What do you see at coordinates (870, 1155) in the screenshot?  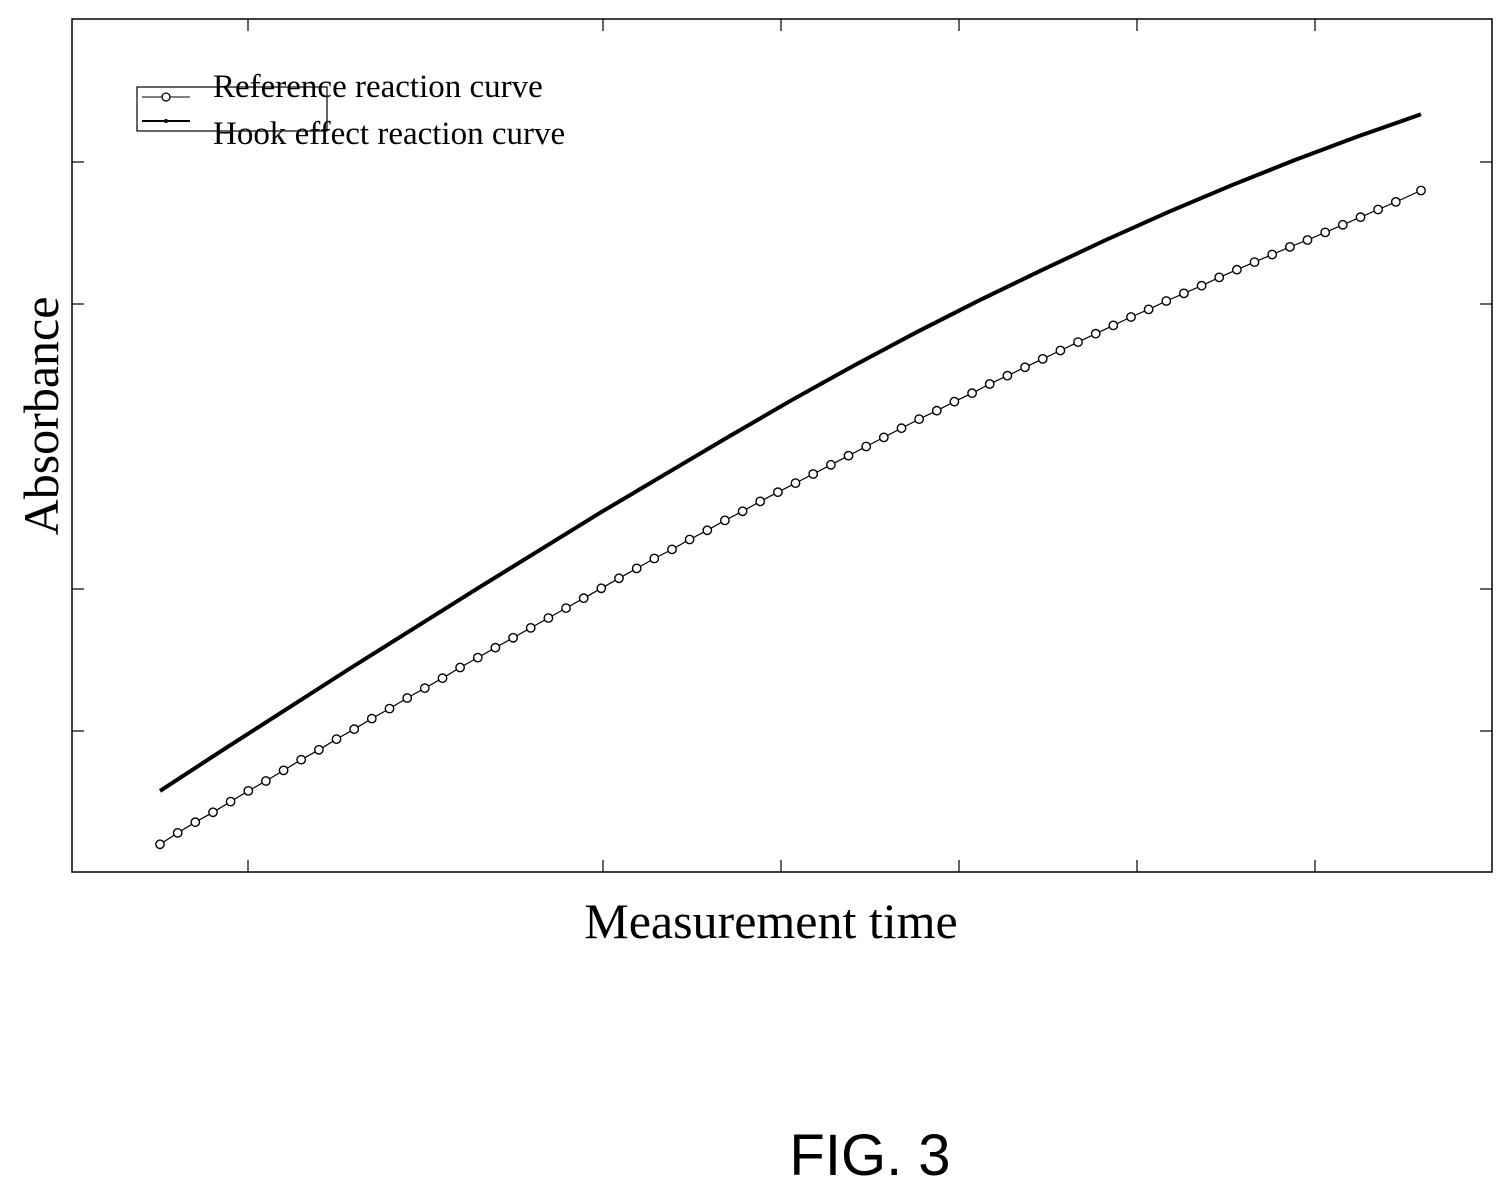 I see `figure-caption: FIG. 3` at bounding box center [870, 1155].